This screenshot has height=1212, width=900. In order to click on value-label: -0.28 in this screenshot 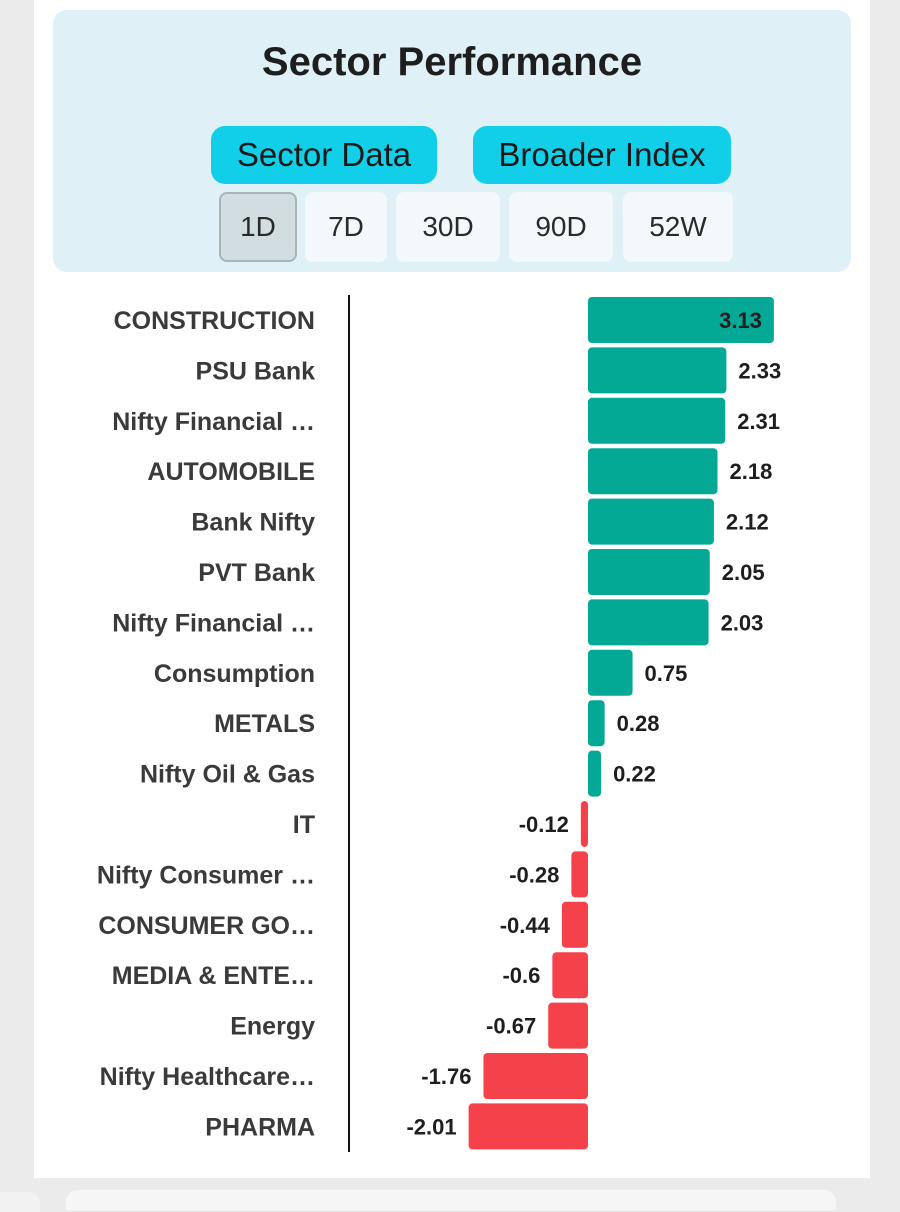, I will do `click(534, 874)`.